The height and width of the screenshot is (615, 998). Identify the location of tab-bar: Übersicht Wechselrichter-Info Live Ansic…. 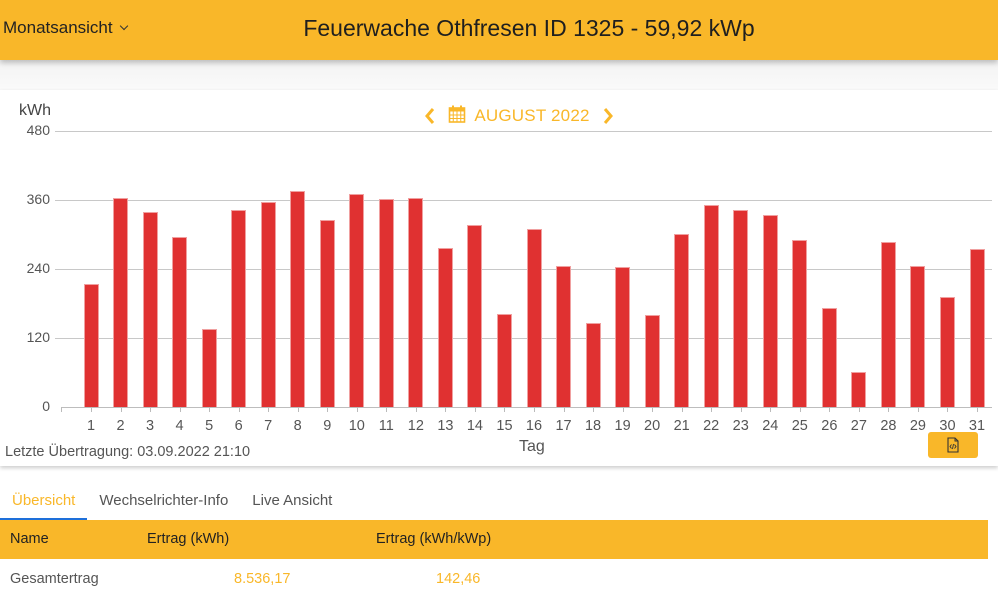
(172, 502).